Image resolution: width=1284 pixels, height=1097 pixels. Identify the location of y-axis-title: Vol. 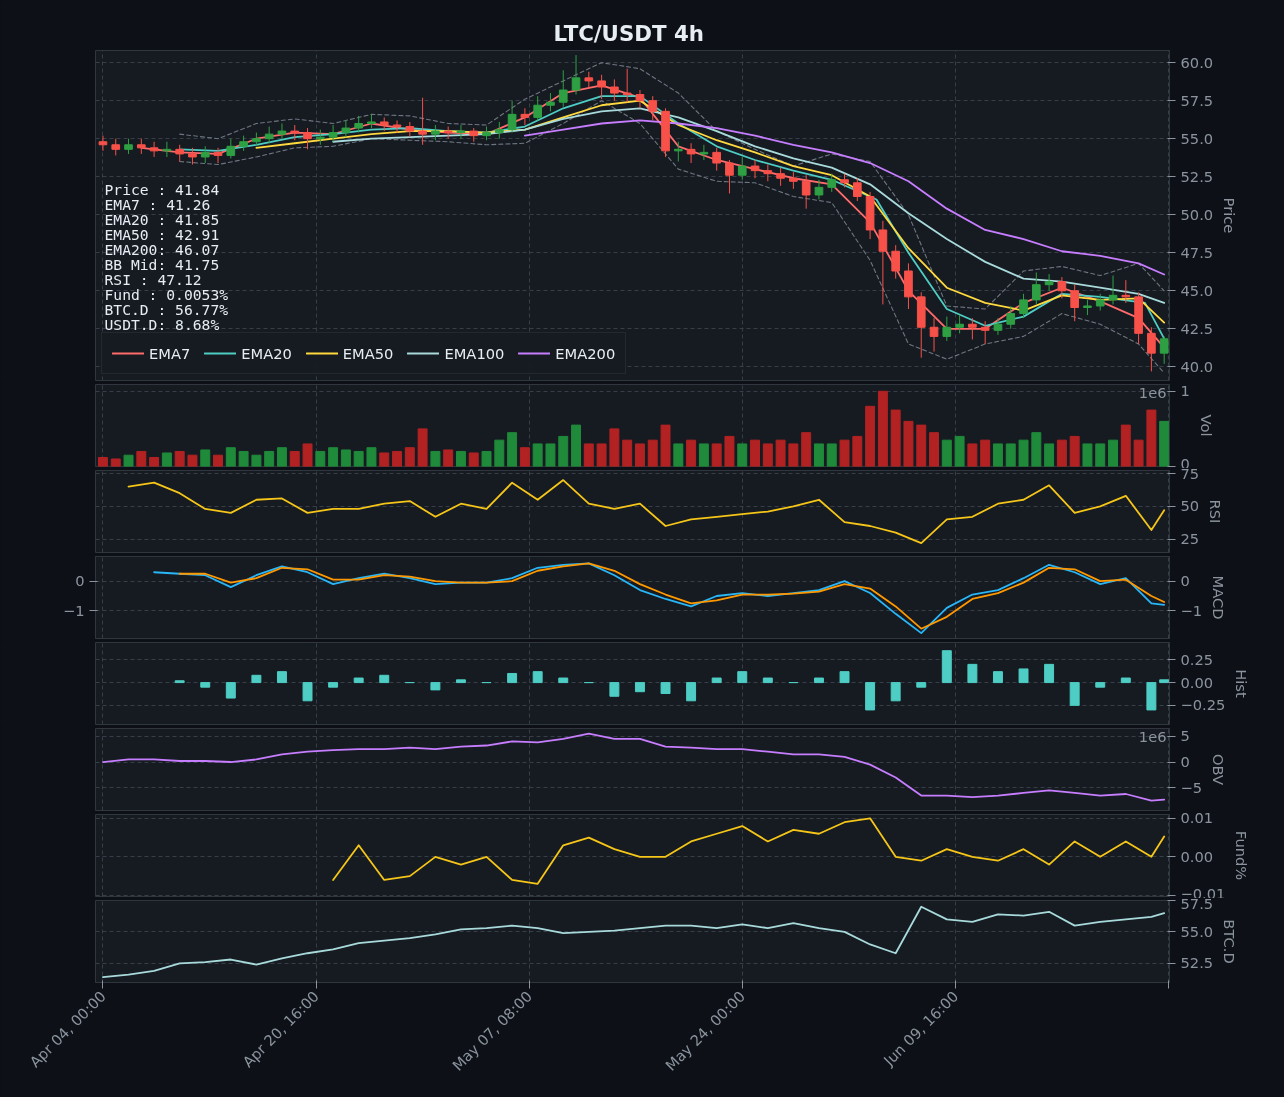
(1206, 425).